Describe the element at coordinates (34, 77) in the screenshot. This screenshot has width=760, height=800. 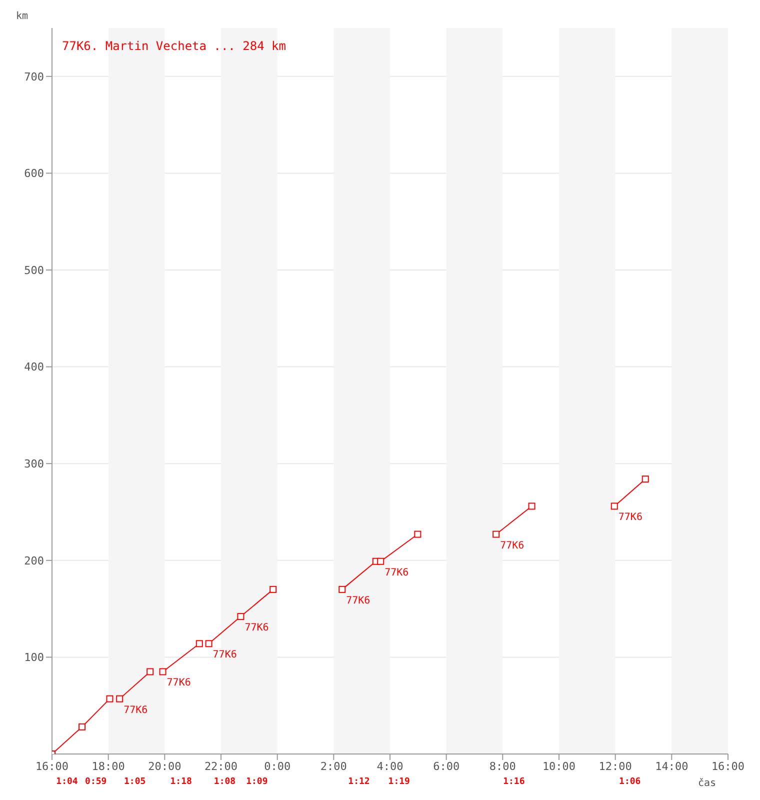
I see `y-tick-label: 700` at that location.